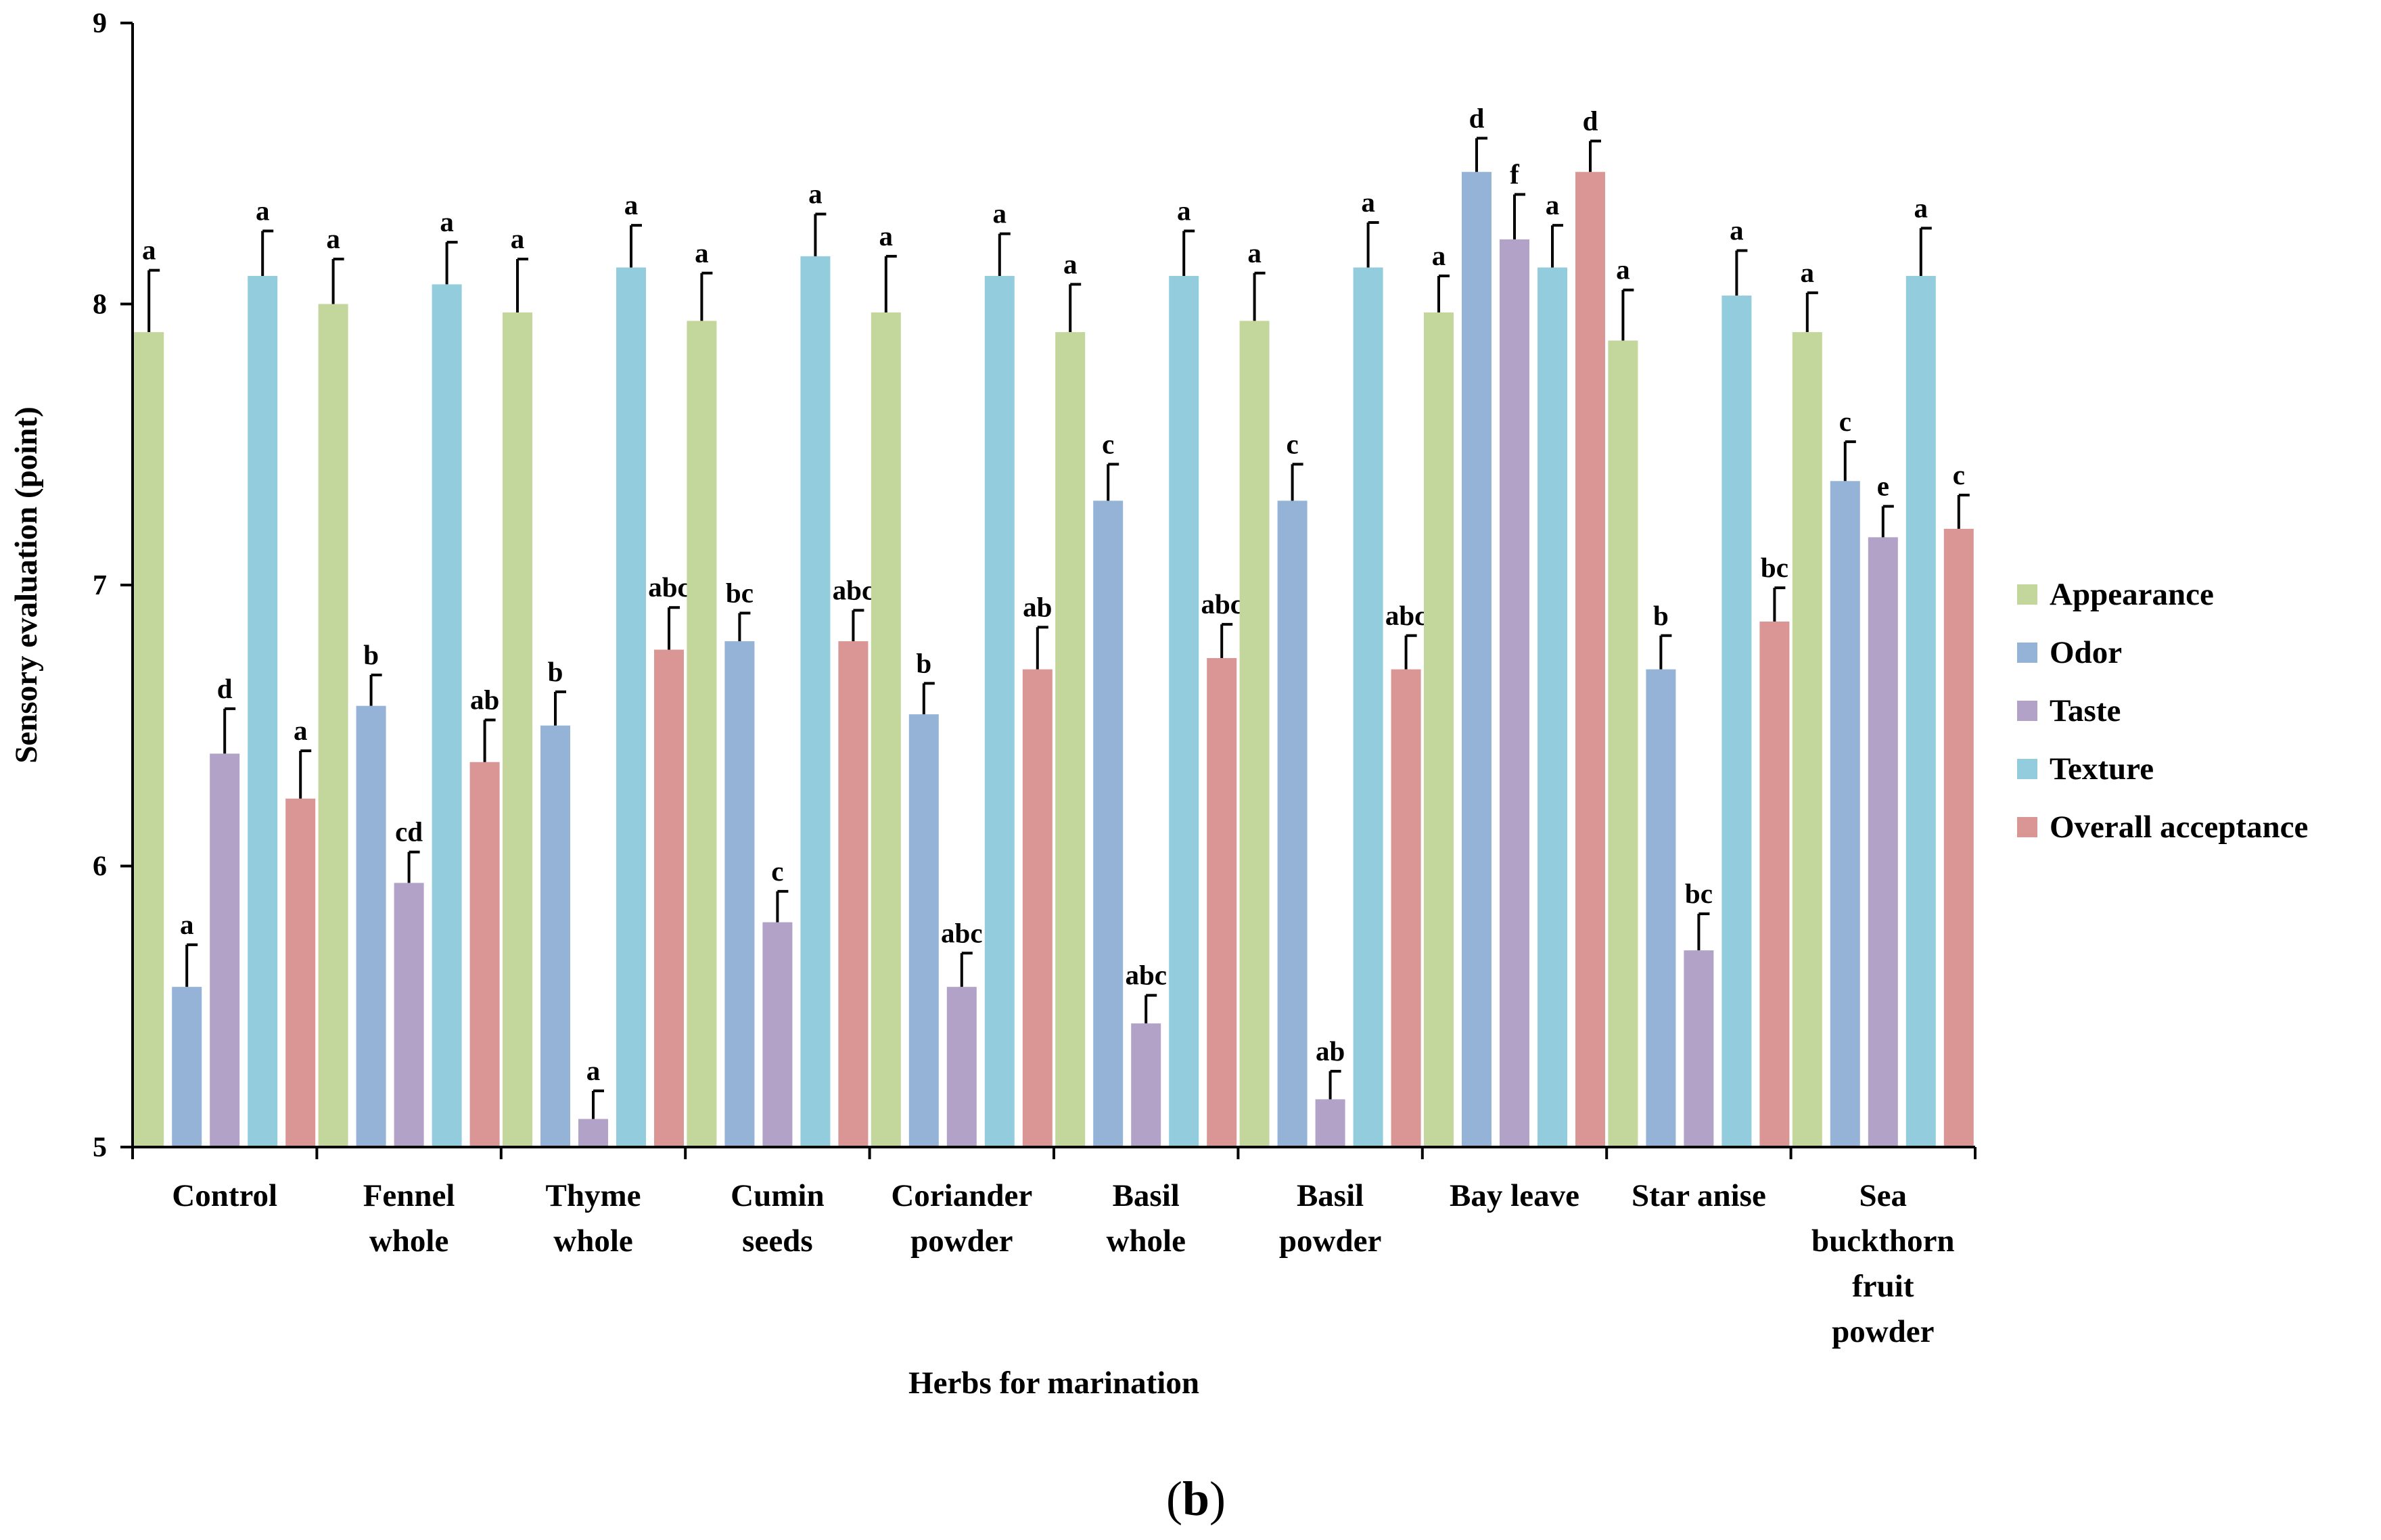  Describe the element at coordinates (1515, 173) in the screenshot. I see `significance-letter: f` at that location.